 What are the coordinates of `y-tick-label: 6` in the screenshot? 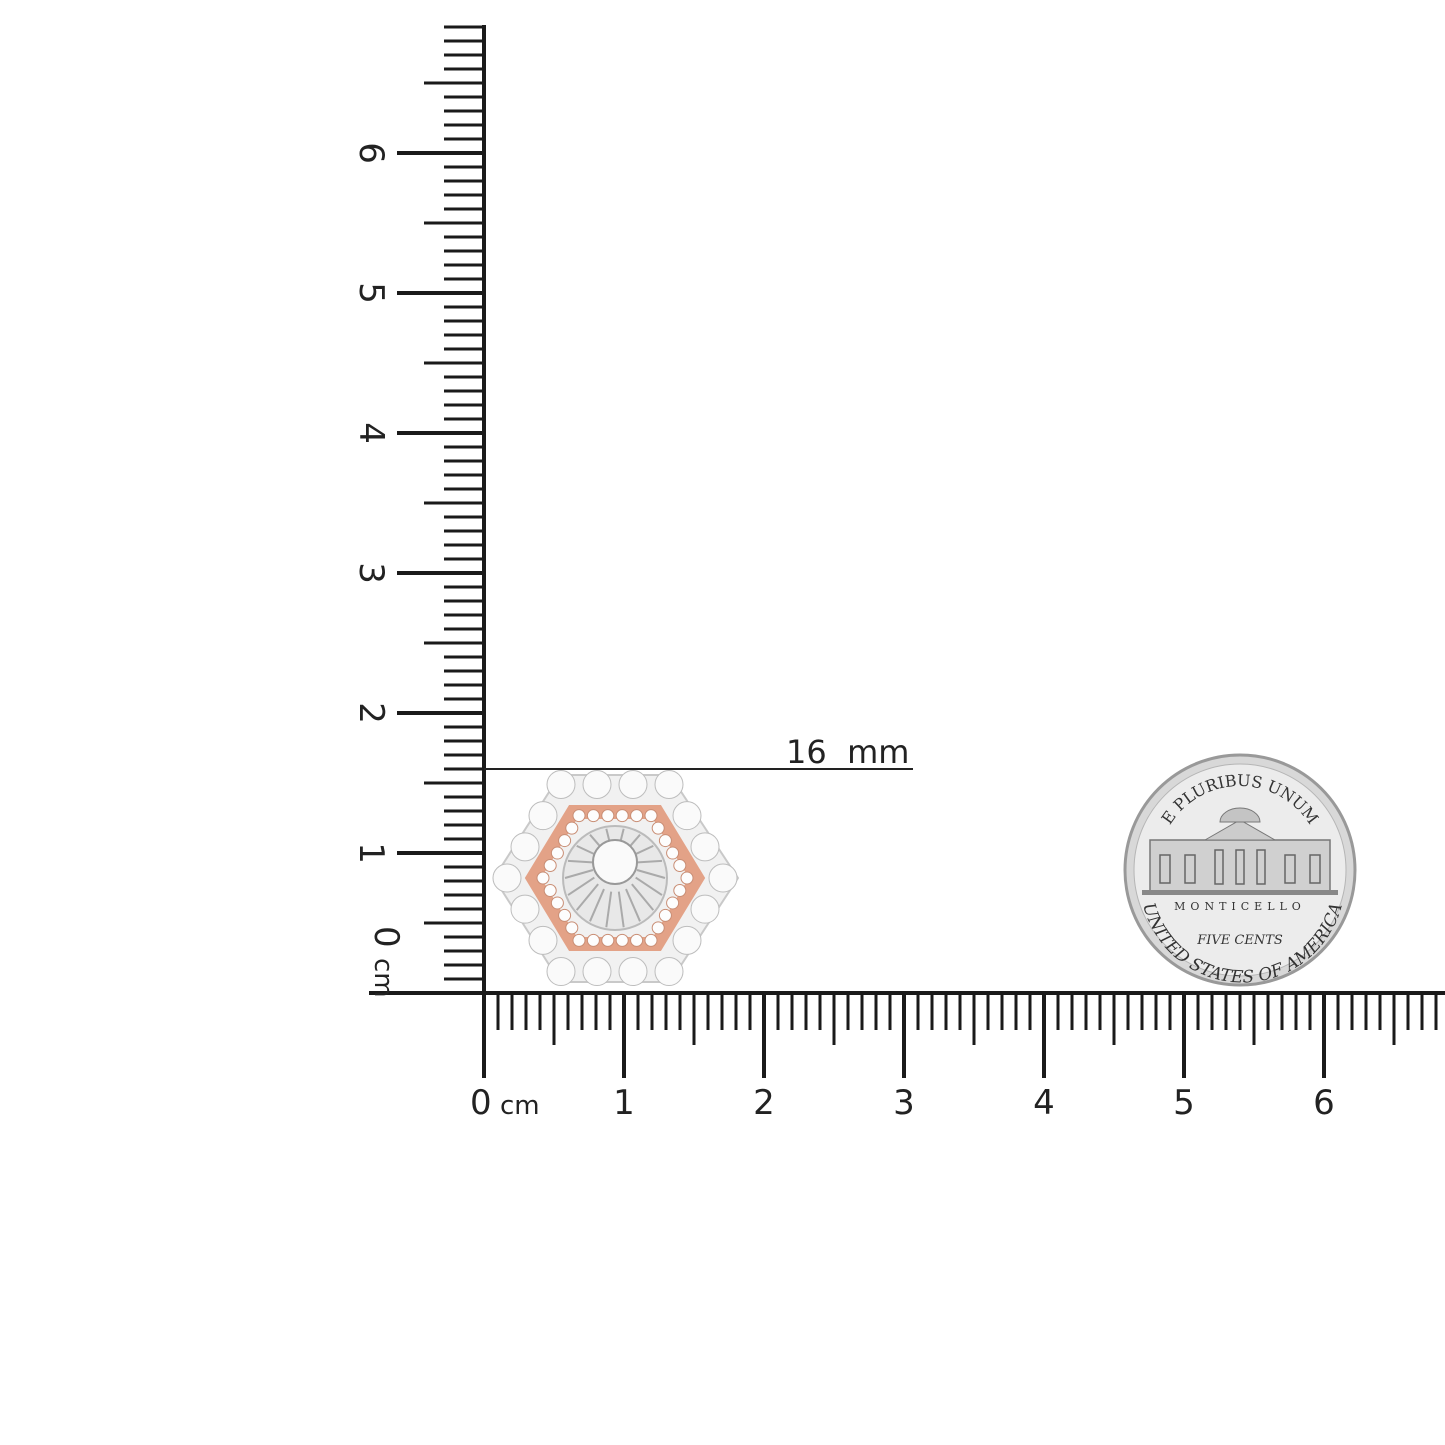 It's located at (371, 153).